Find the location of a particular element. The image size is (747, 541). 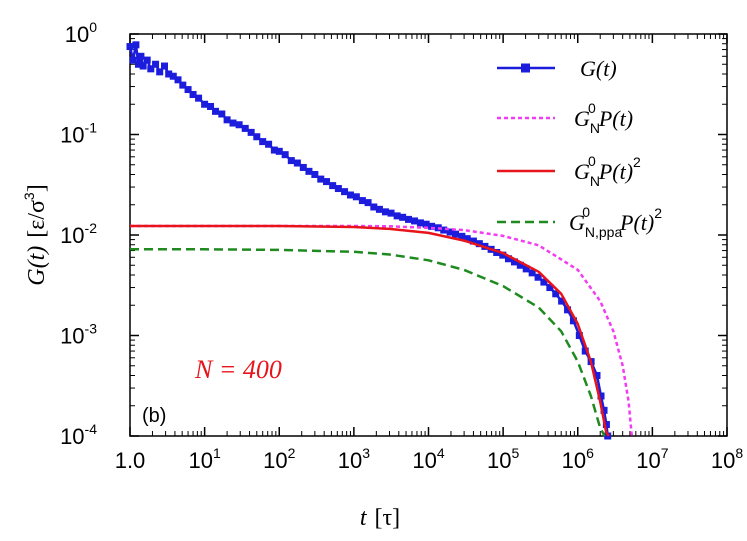

x-tick-label: 10⁶ is located at coordinates (578, 459).